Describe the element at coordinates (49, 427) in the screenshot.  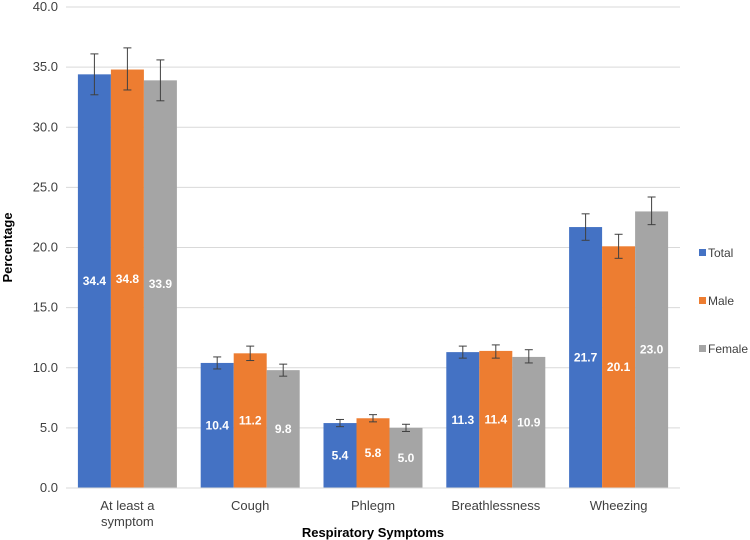
I see `y-tick-label: 5.0` at that location.